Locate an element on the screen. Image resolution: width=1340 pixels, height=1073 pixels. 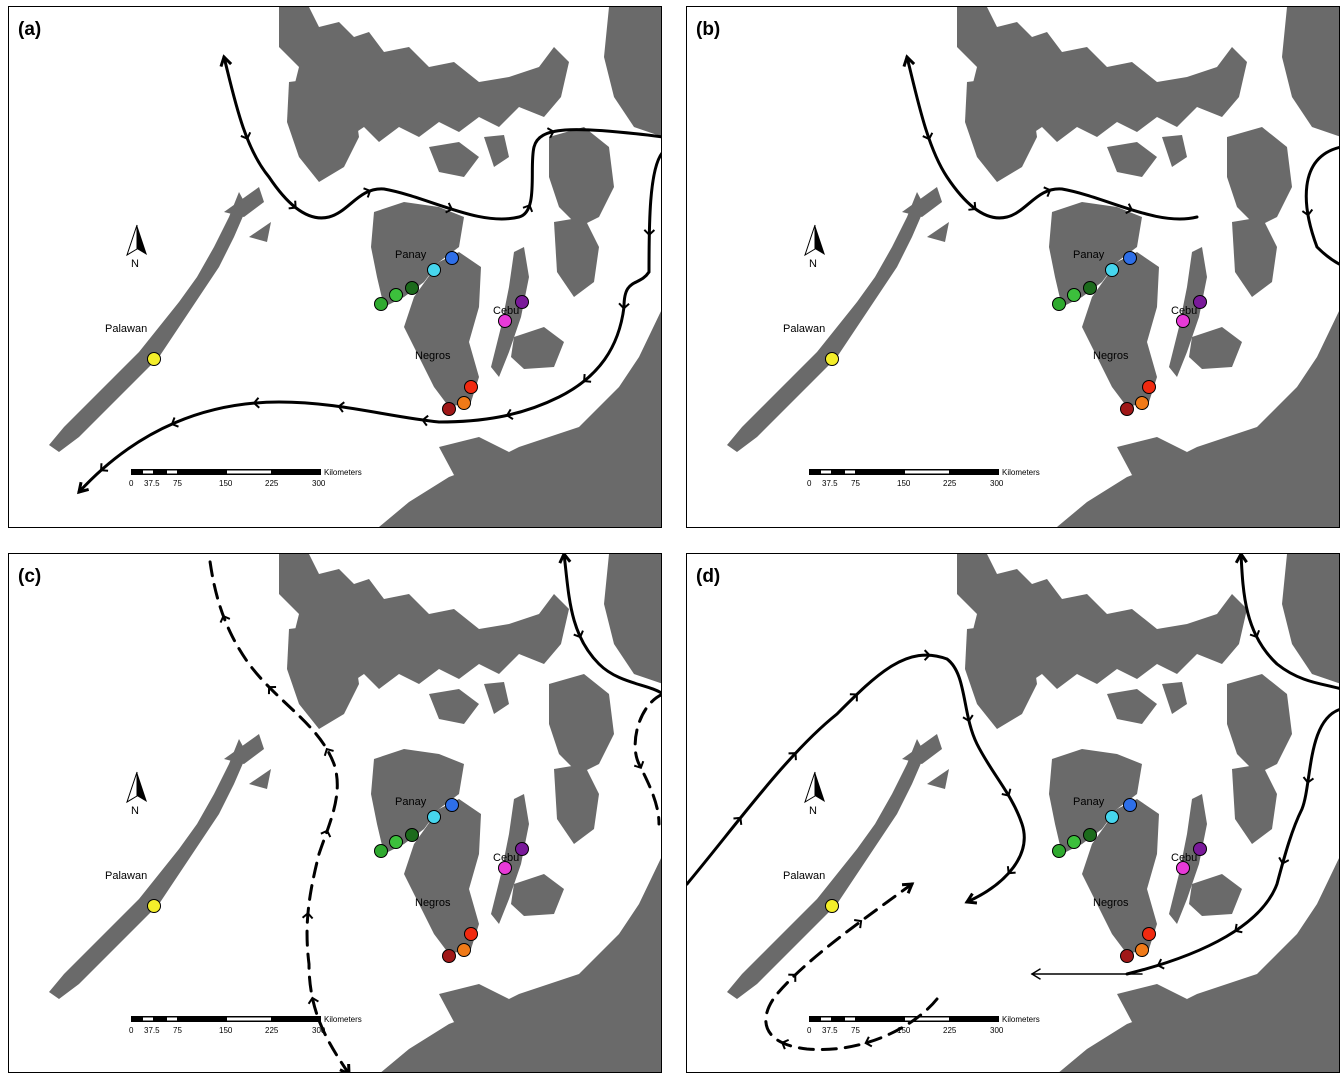
panel-label: (b) is located at coordinates (708, 29).